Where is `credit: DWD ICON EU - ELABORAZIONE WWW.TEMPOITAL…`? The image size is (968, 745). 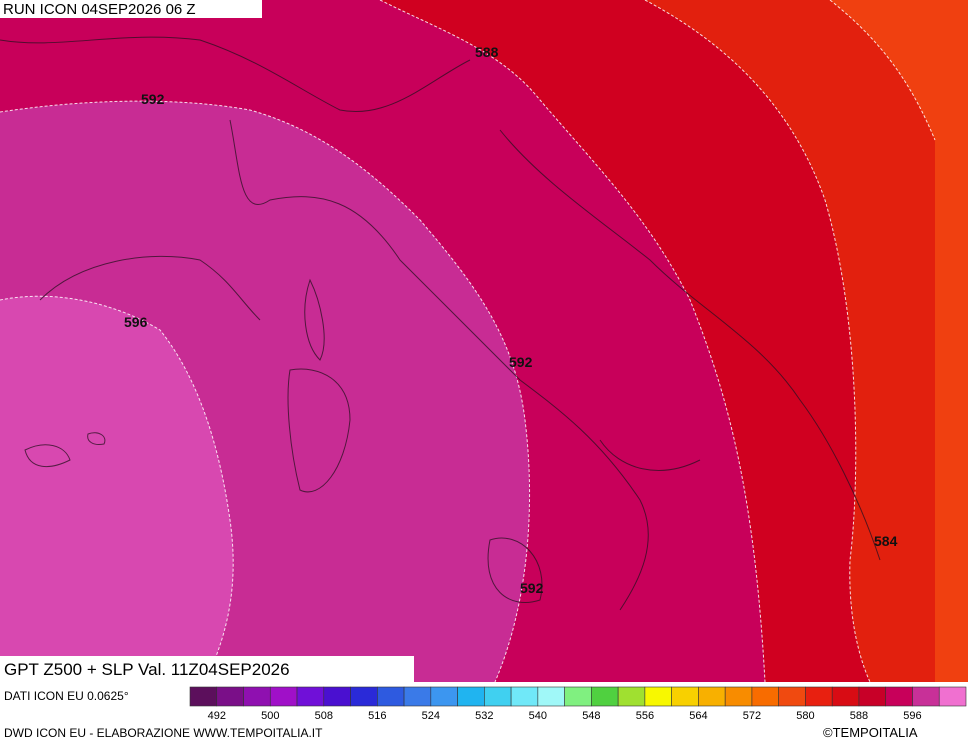
credit: DWD ICON EU - ELABORAZIONE WWW.TEMPOITAL… is located at coordinates (163, 733).